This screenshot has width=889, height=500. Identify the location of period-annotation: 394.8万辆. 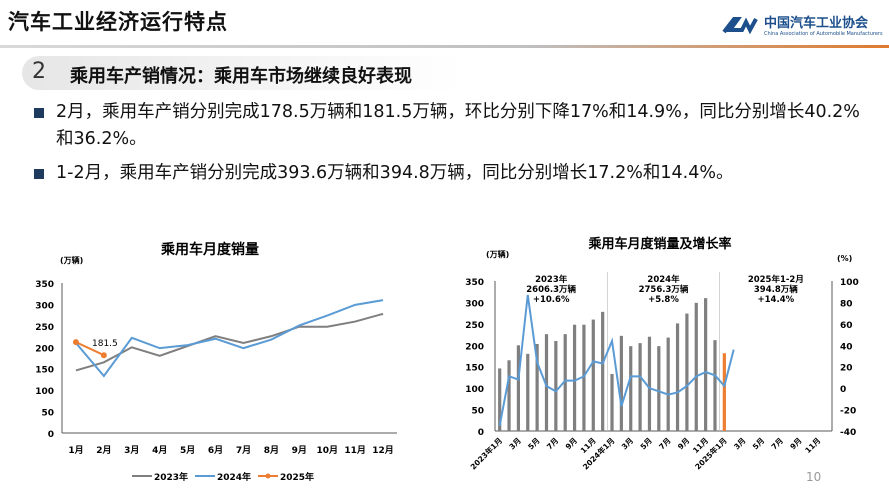
(776, 289).